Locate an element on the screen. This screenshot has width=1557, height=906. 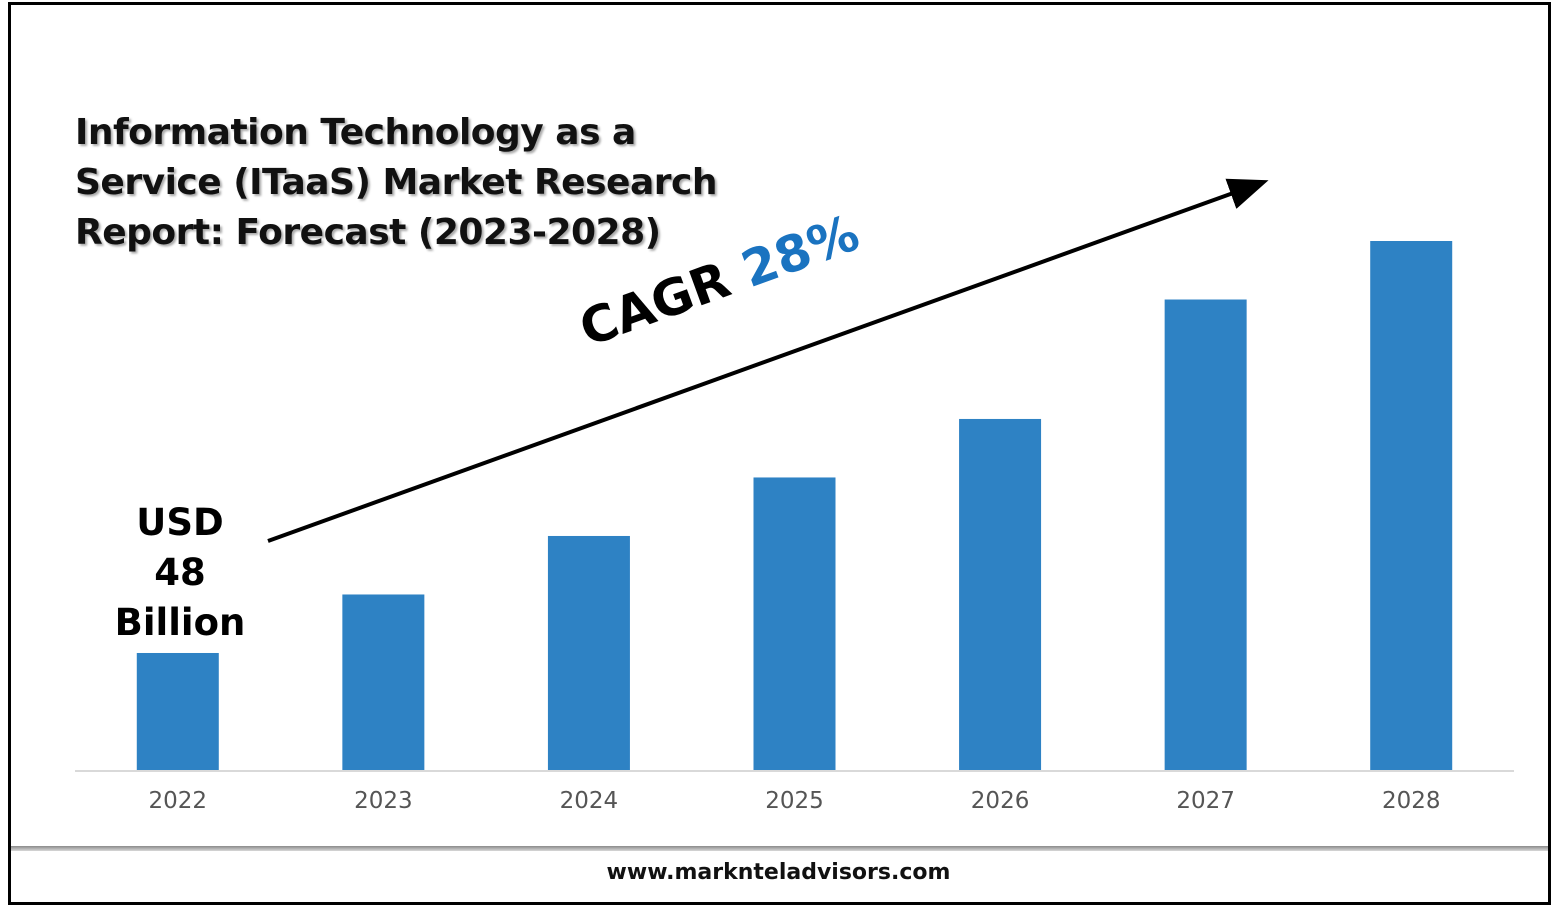
start-value-currency: USD is located at coordinates (180, 522).